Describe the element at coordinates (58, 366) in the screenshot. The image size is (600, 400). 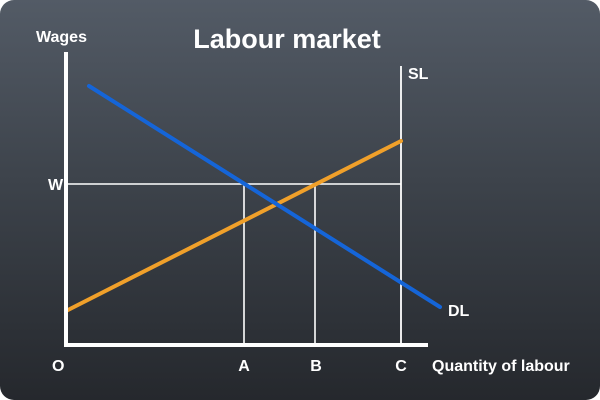
I see `origin-label: O` at that location.